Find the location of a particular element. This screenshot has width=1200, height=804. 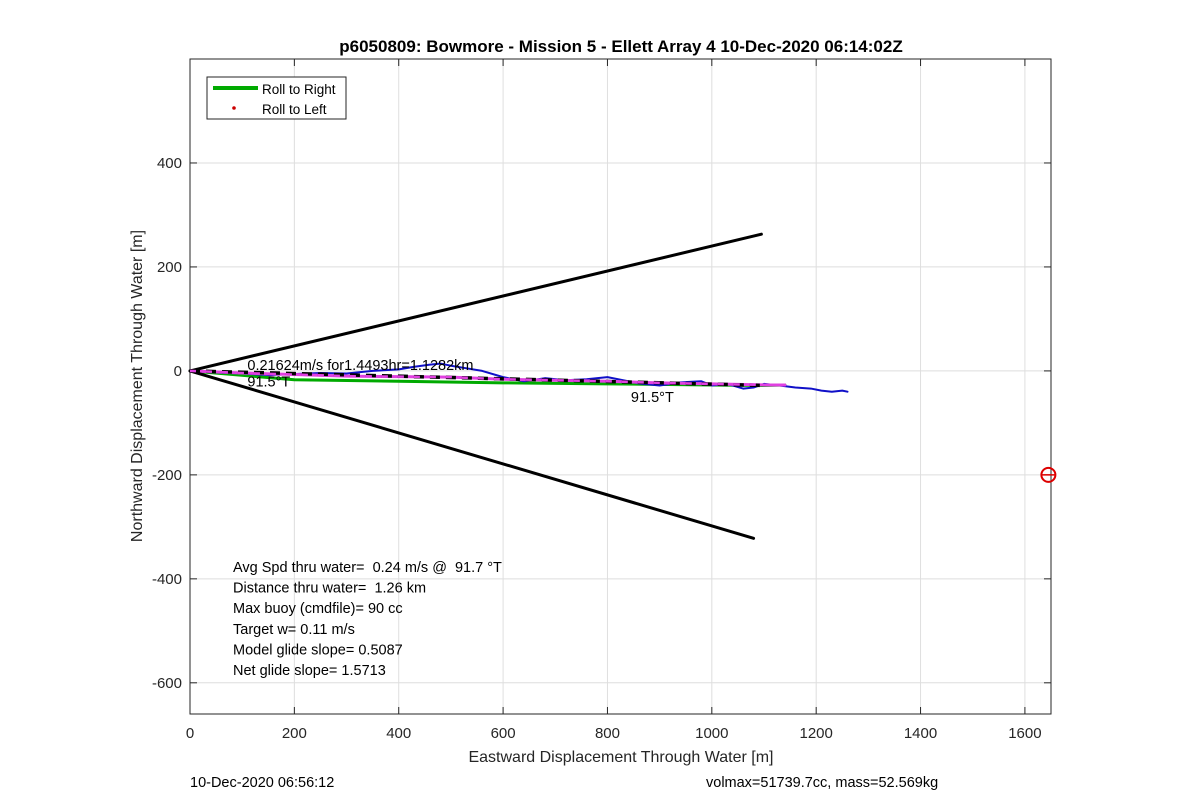

x-tick-label: 0 is located at coordinates (190, 733).